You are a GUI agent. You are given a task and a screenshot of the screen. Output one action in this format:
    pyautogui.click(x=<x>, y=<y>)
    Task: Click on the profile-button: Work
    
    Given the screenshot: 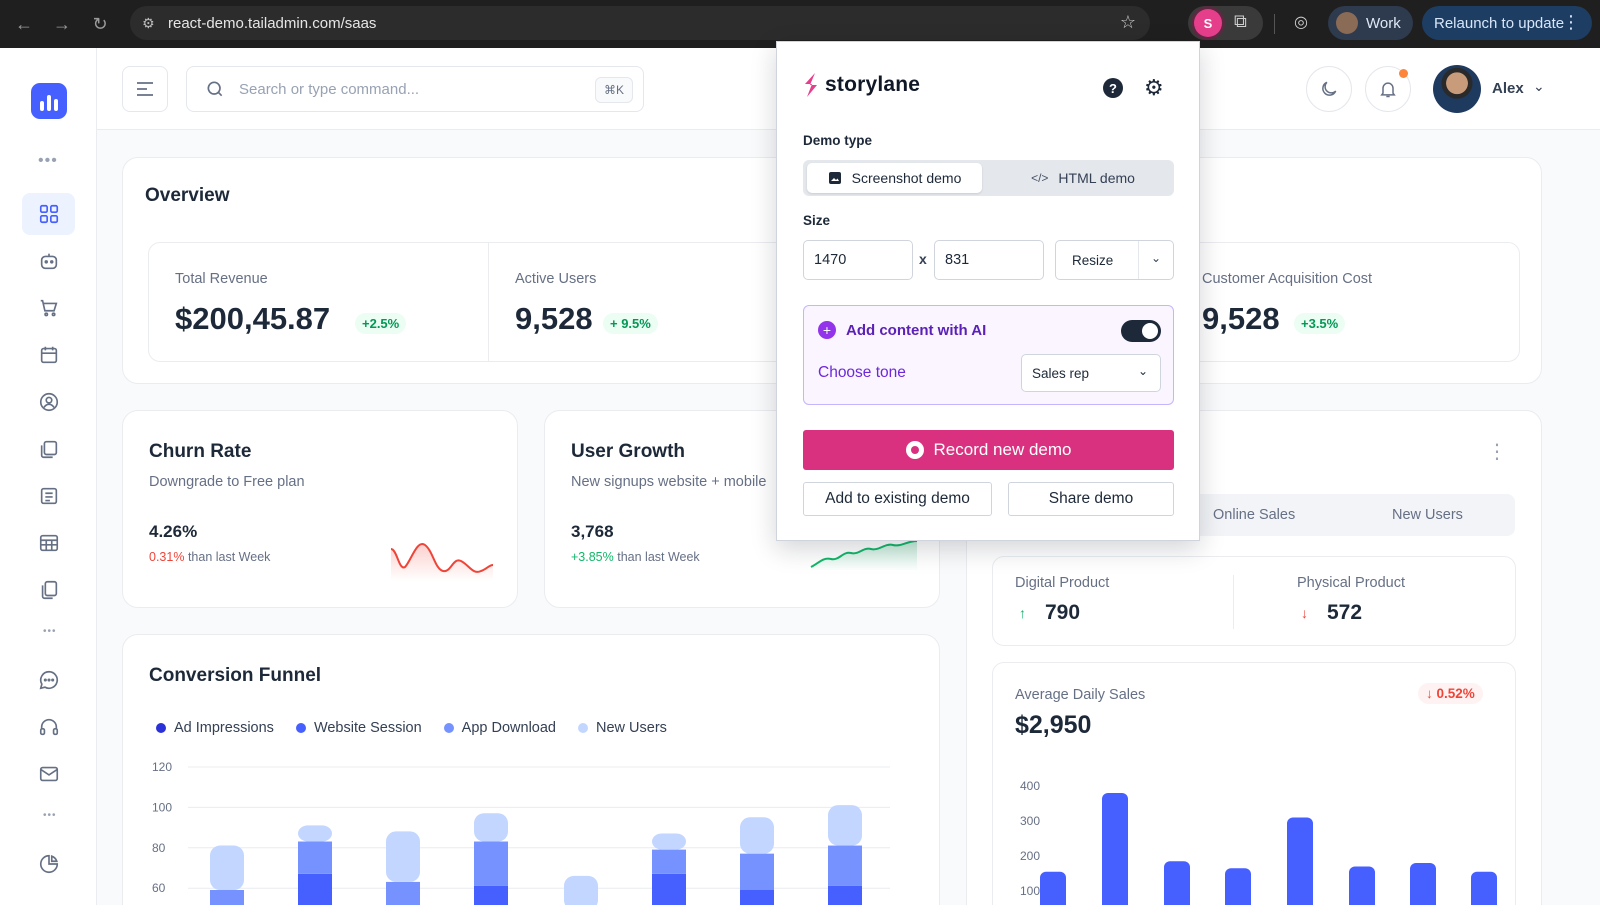 What is the action you would take?
    pyautogui.click(x=1370, y=23)
    